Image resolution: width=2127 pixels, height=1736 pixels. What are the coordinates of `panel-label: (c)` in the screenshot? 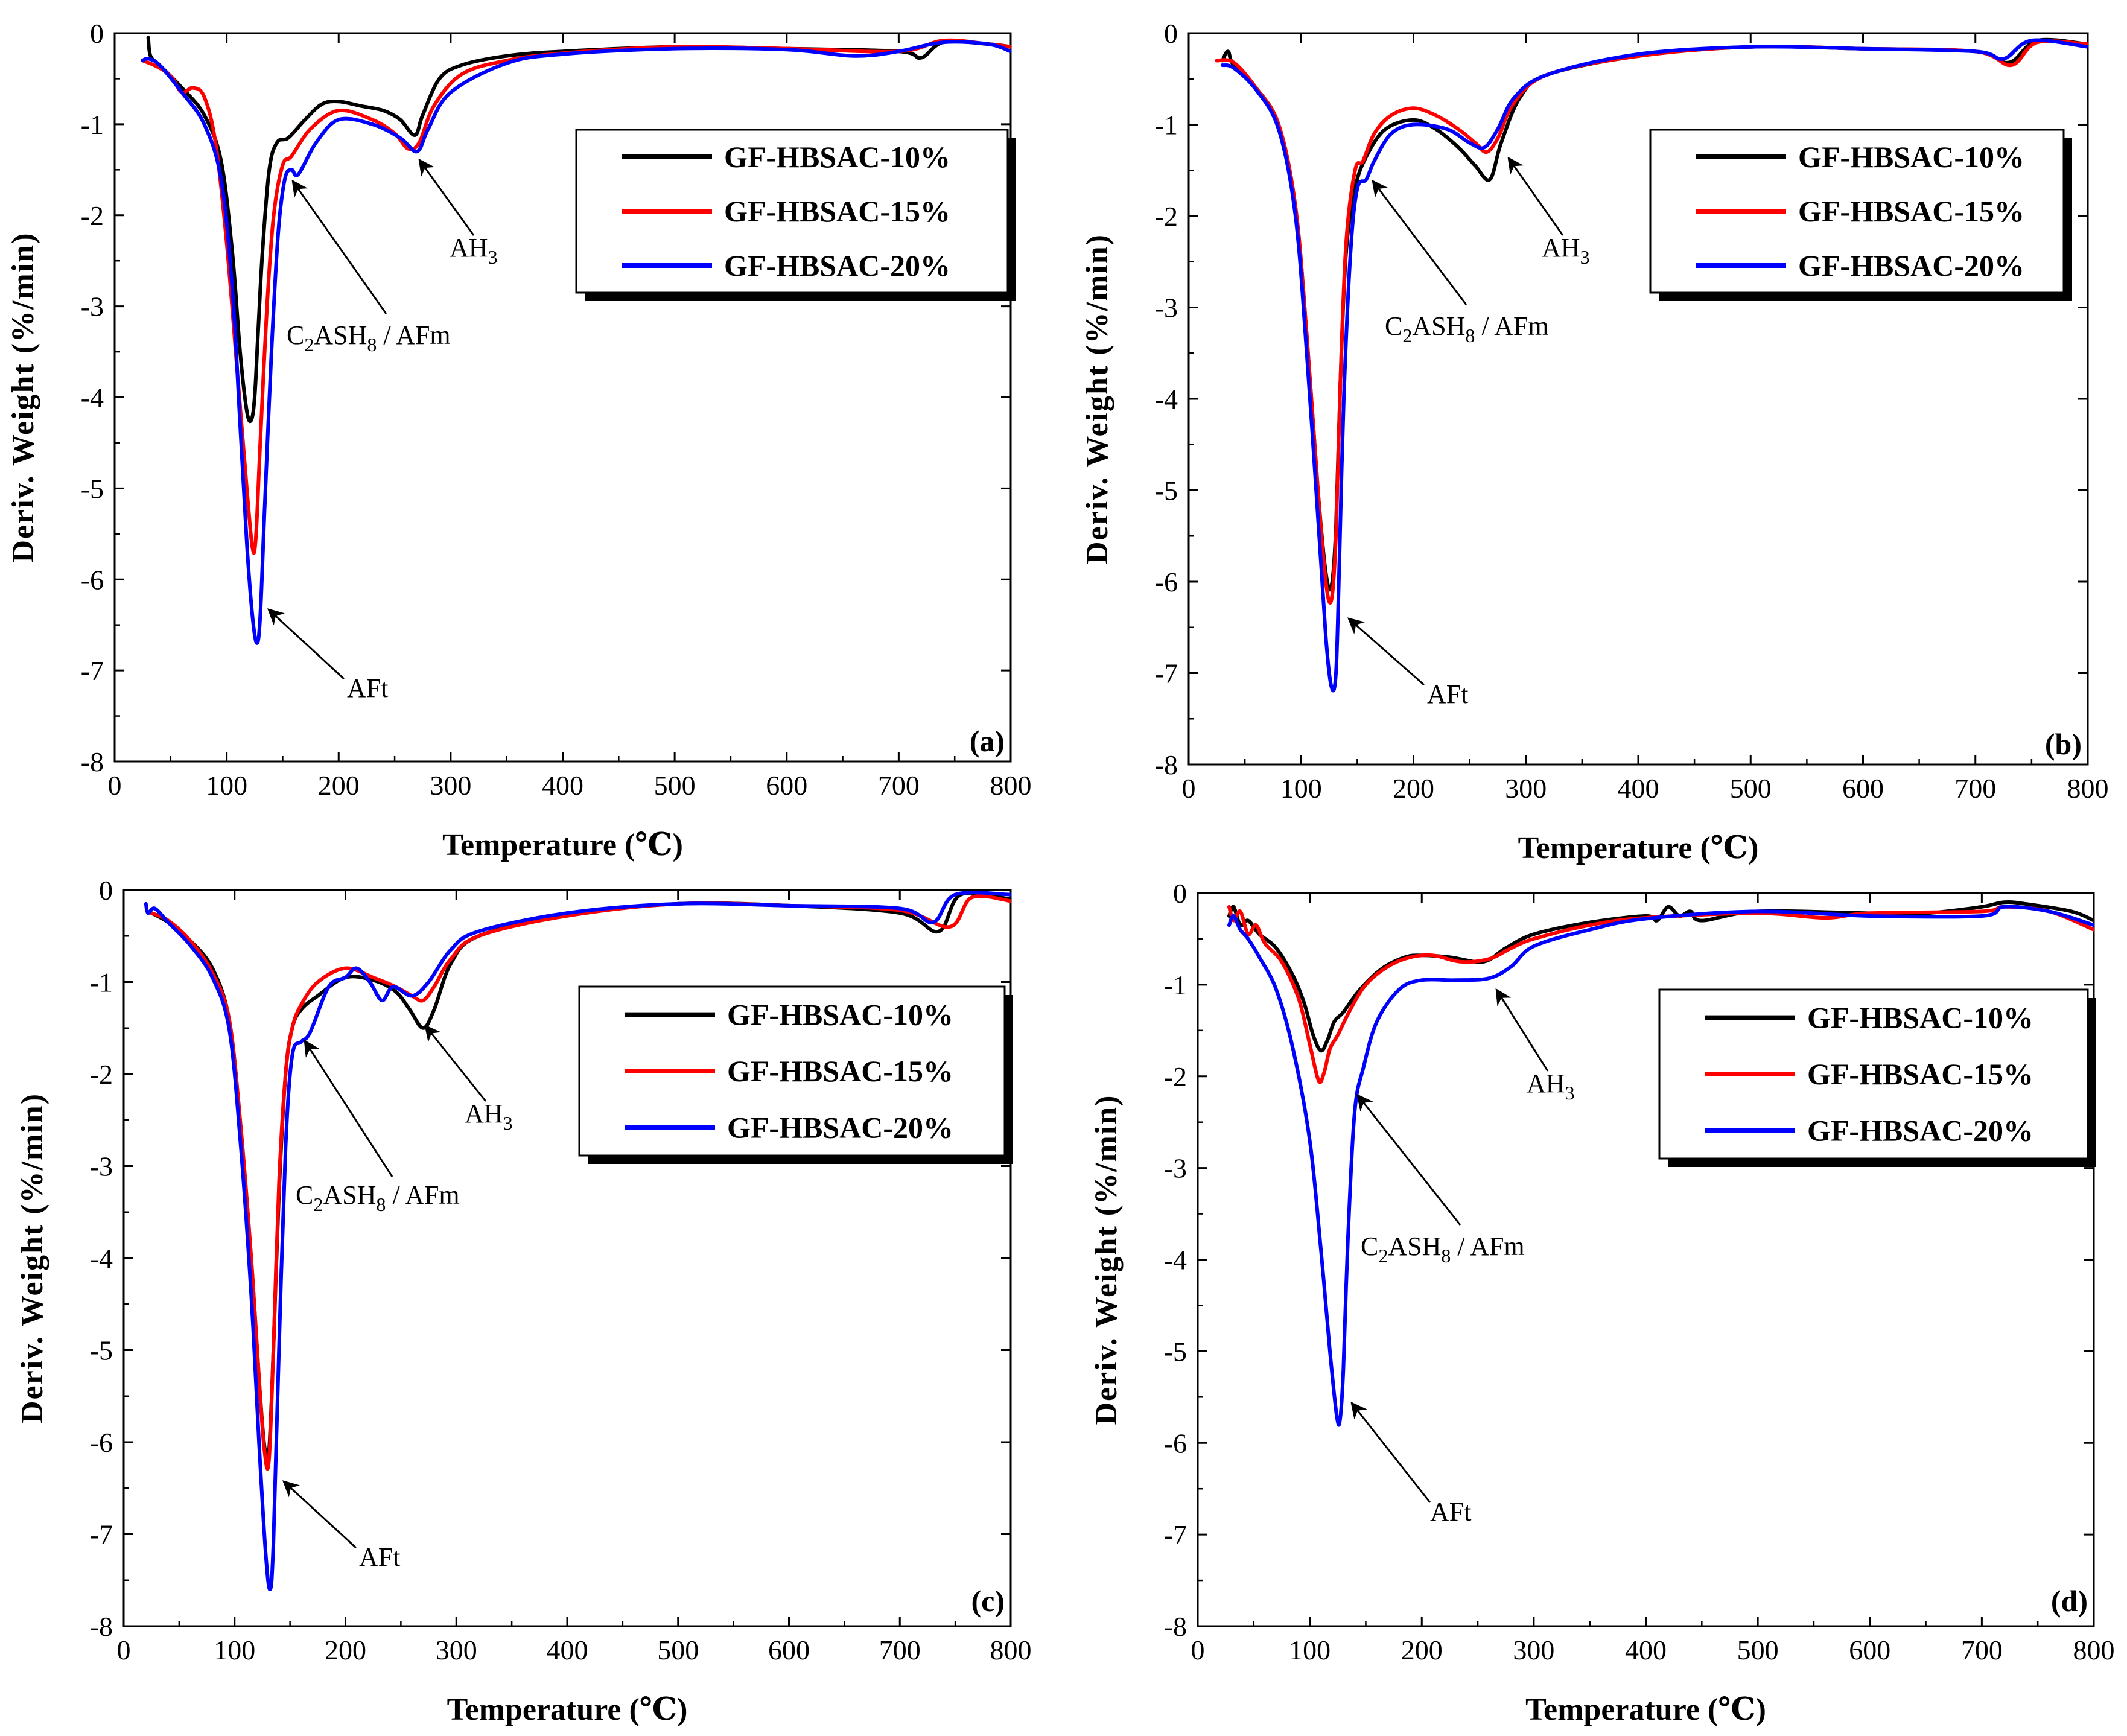 It's located at (988, 1601).